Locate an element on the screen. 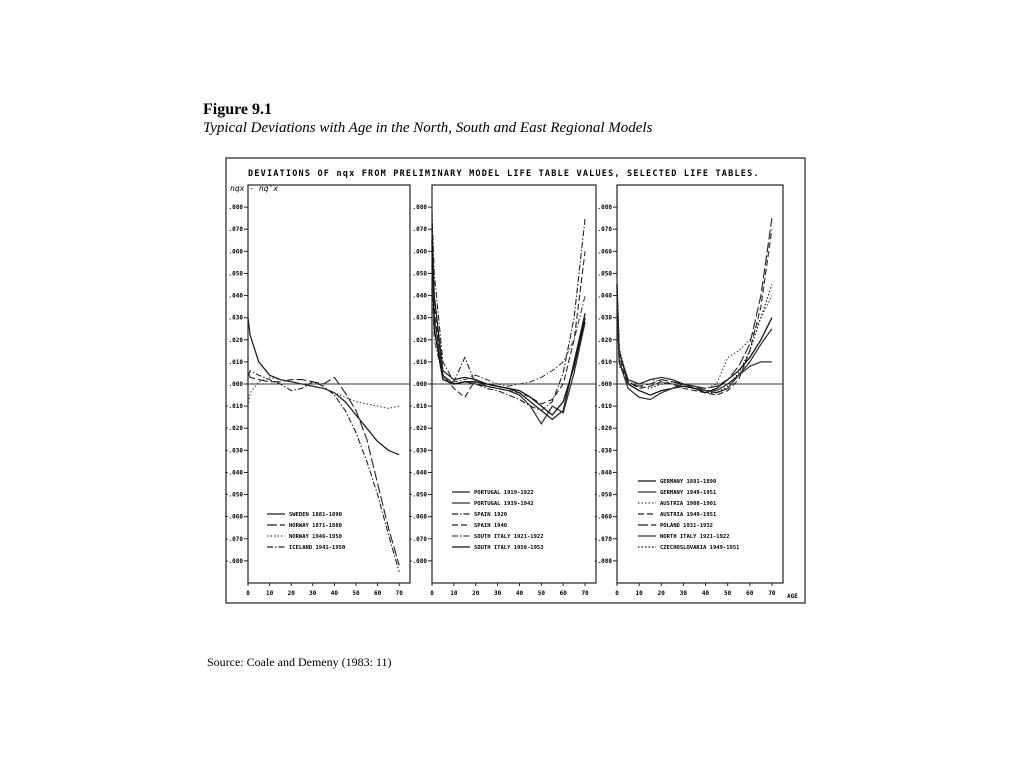  legend-label: SOUTH ITALY 1921-1922 is located at coordinates (509, 537).